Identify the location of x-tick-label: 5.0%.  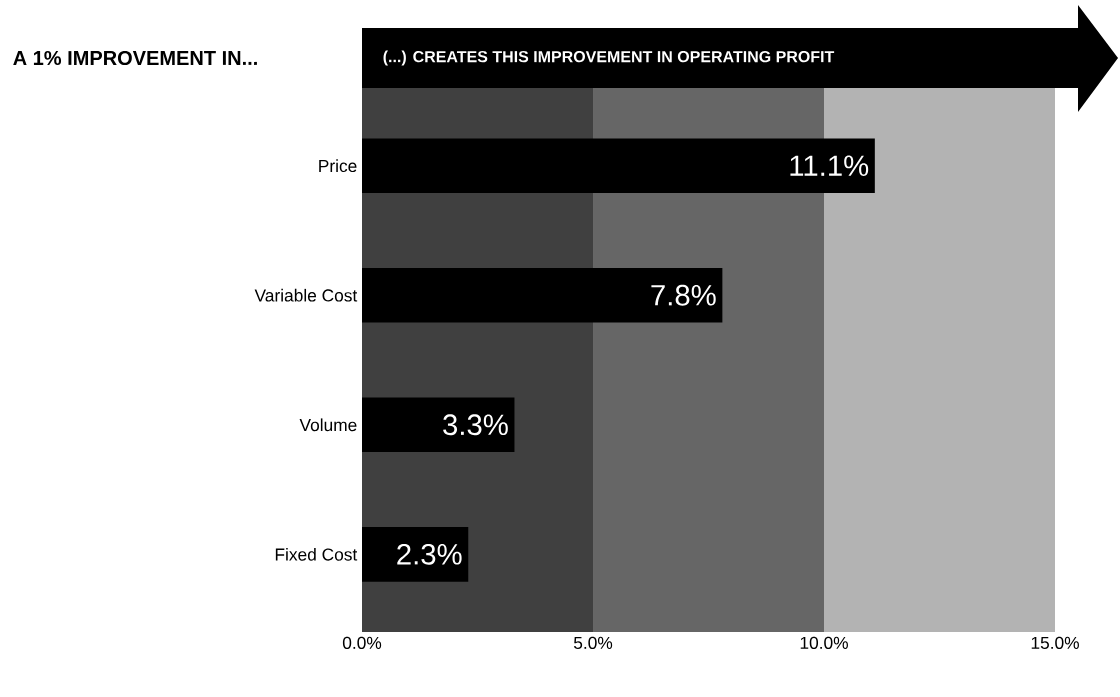
(593, 642).